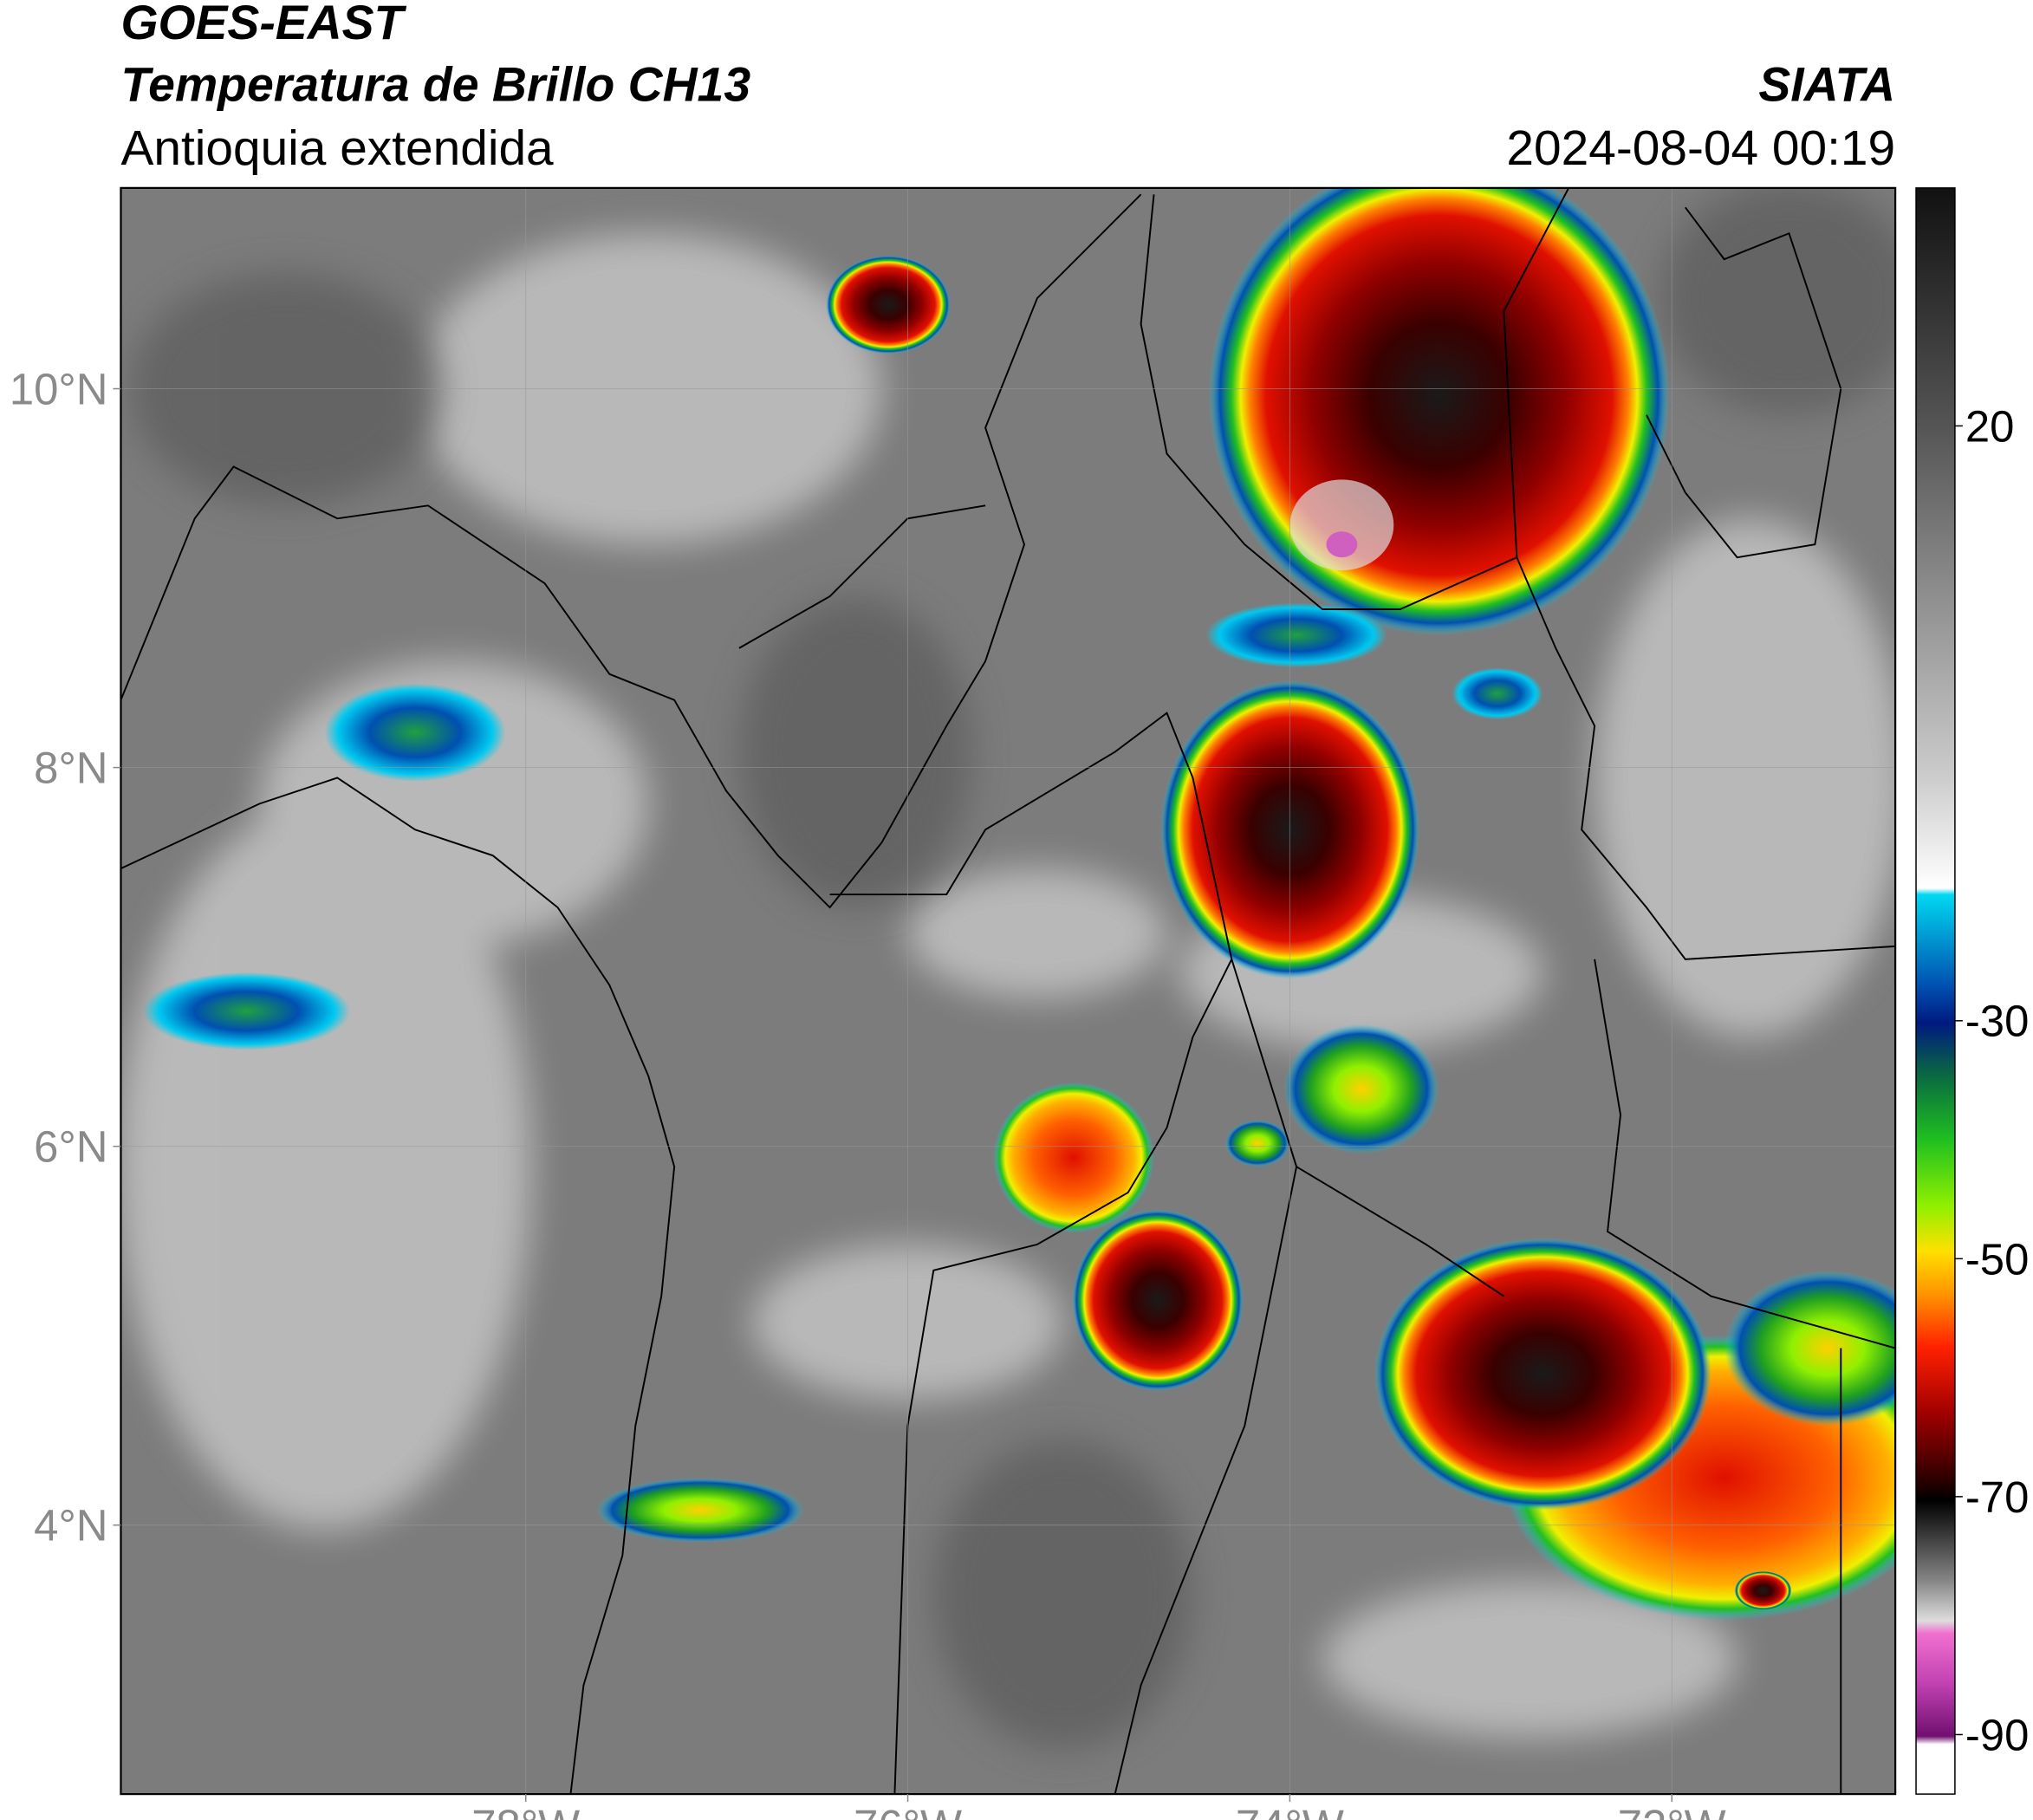 The height and width of the screenshot is (1820, 2033). I want to click on lon-label: 76°W, so click(908, 1810).